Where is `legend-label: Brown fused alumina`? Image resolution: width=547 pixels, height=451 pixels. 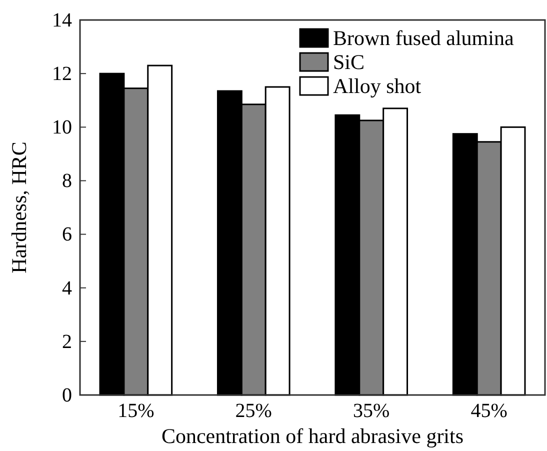
legend-label: Brown fused alumina is located at coordinates (423, 38).